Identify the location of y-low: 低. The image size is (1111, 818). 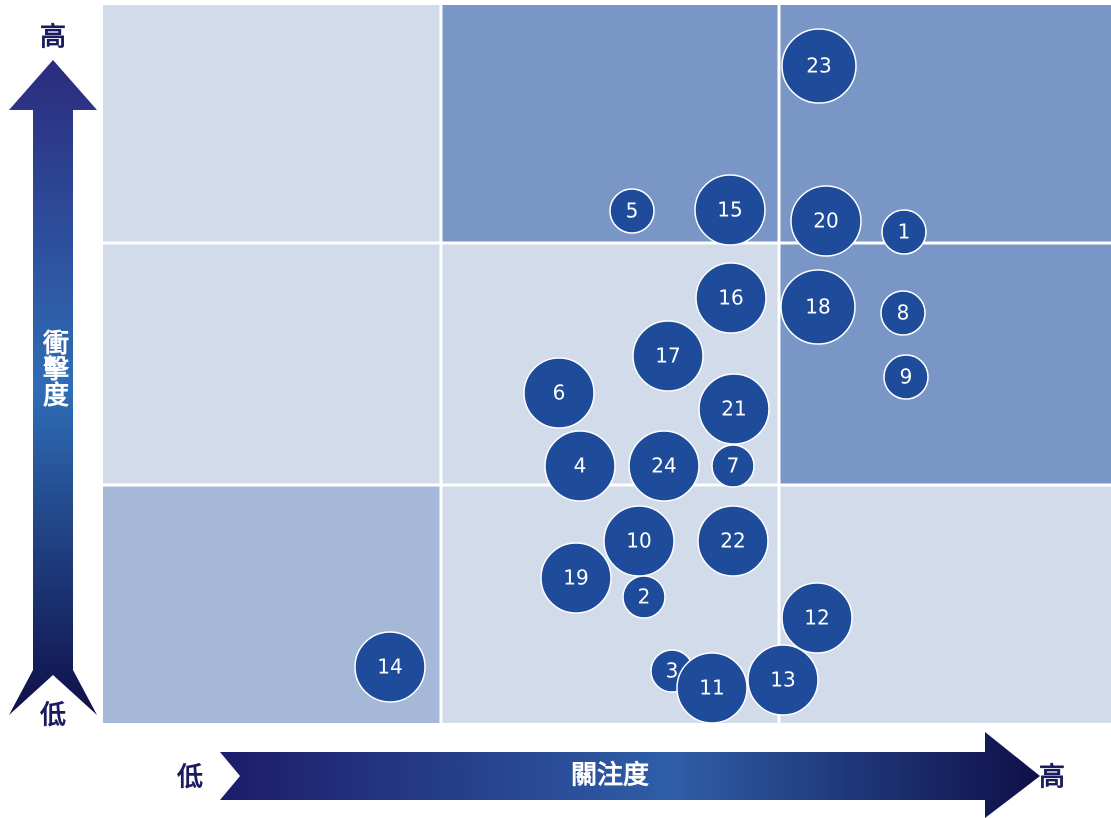
(52, 716).